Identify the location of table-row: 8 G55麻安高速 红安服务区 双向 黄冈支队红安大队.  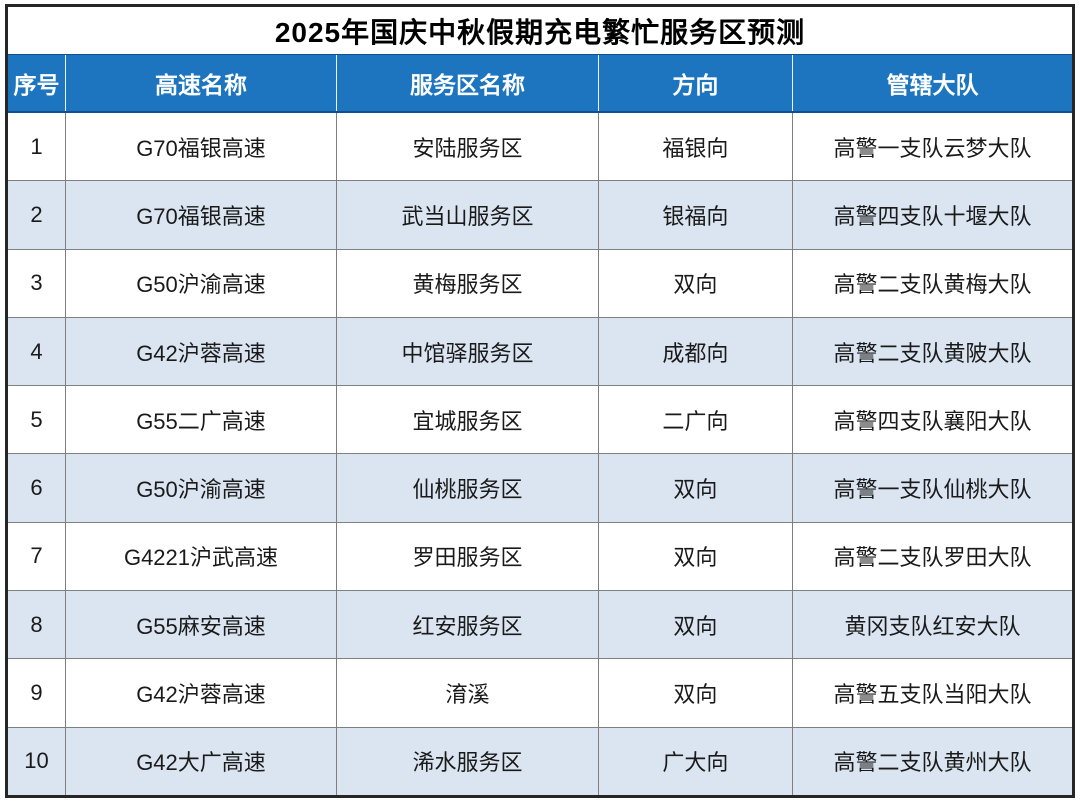
(540, 624).